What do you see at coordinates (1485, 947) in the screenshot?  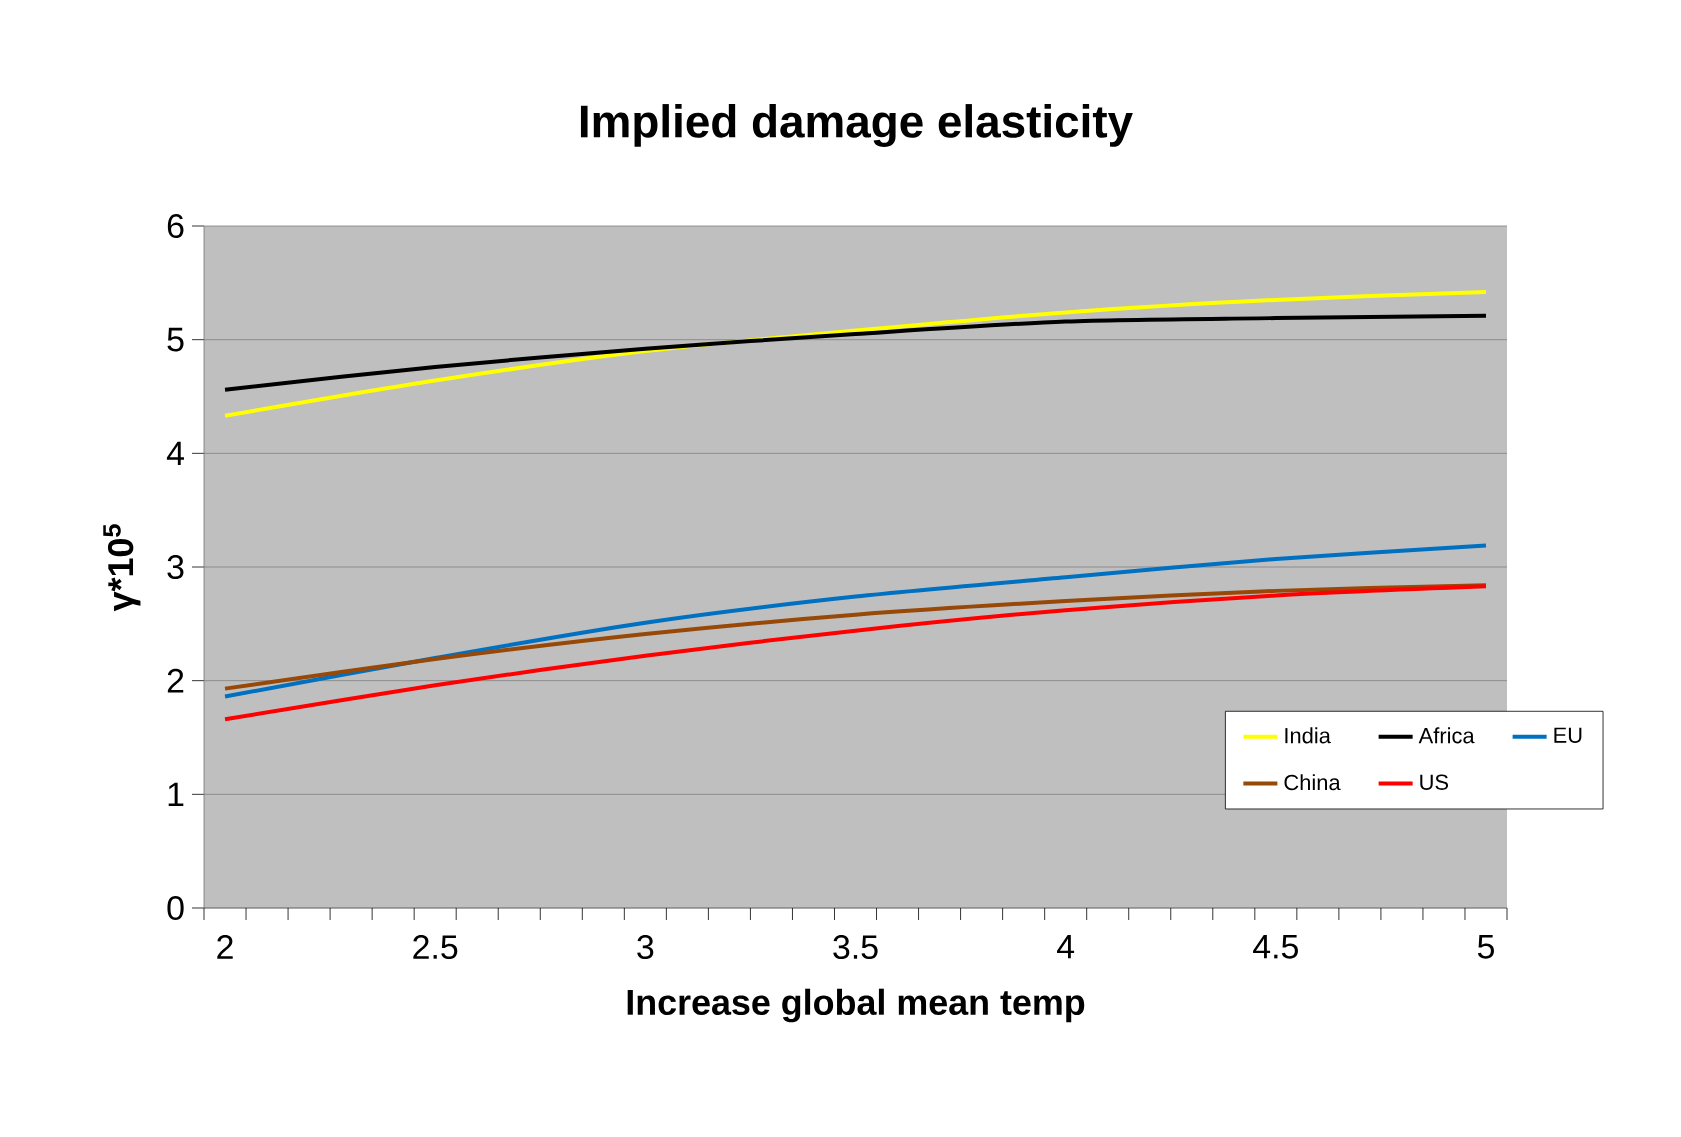 I see `x-tick-label: 5` at bounding box center [1485, 947].